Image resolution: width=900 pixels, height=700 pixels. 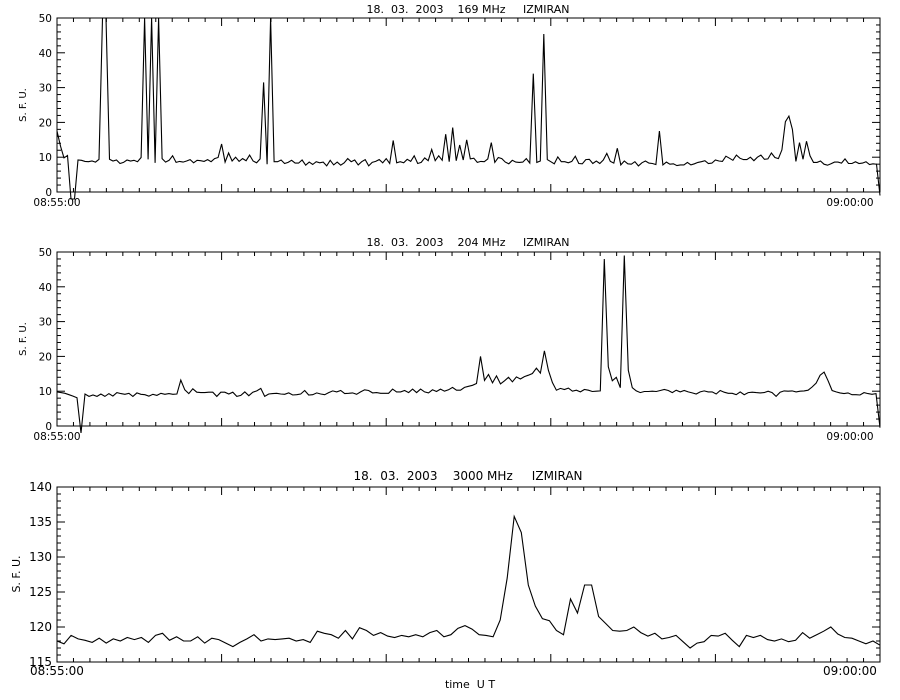 I want to click on y-tick-label-204mhz: 20, so click(x=45, y=357).